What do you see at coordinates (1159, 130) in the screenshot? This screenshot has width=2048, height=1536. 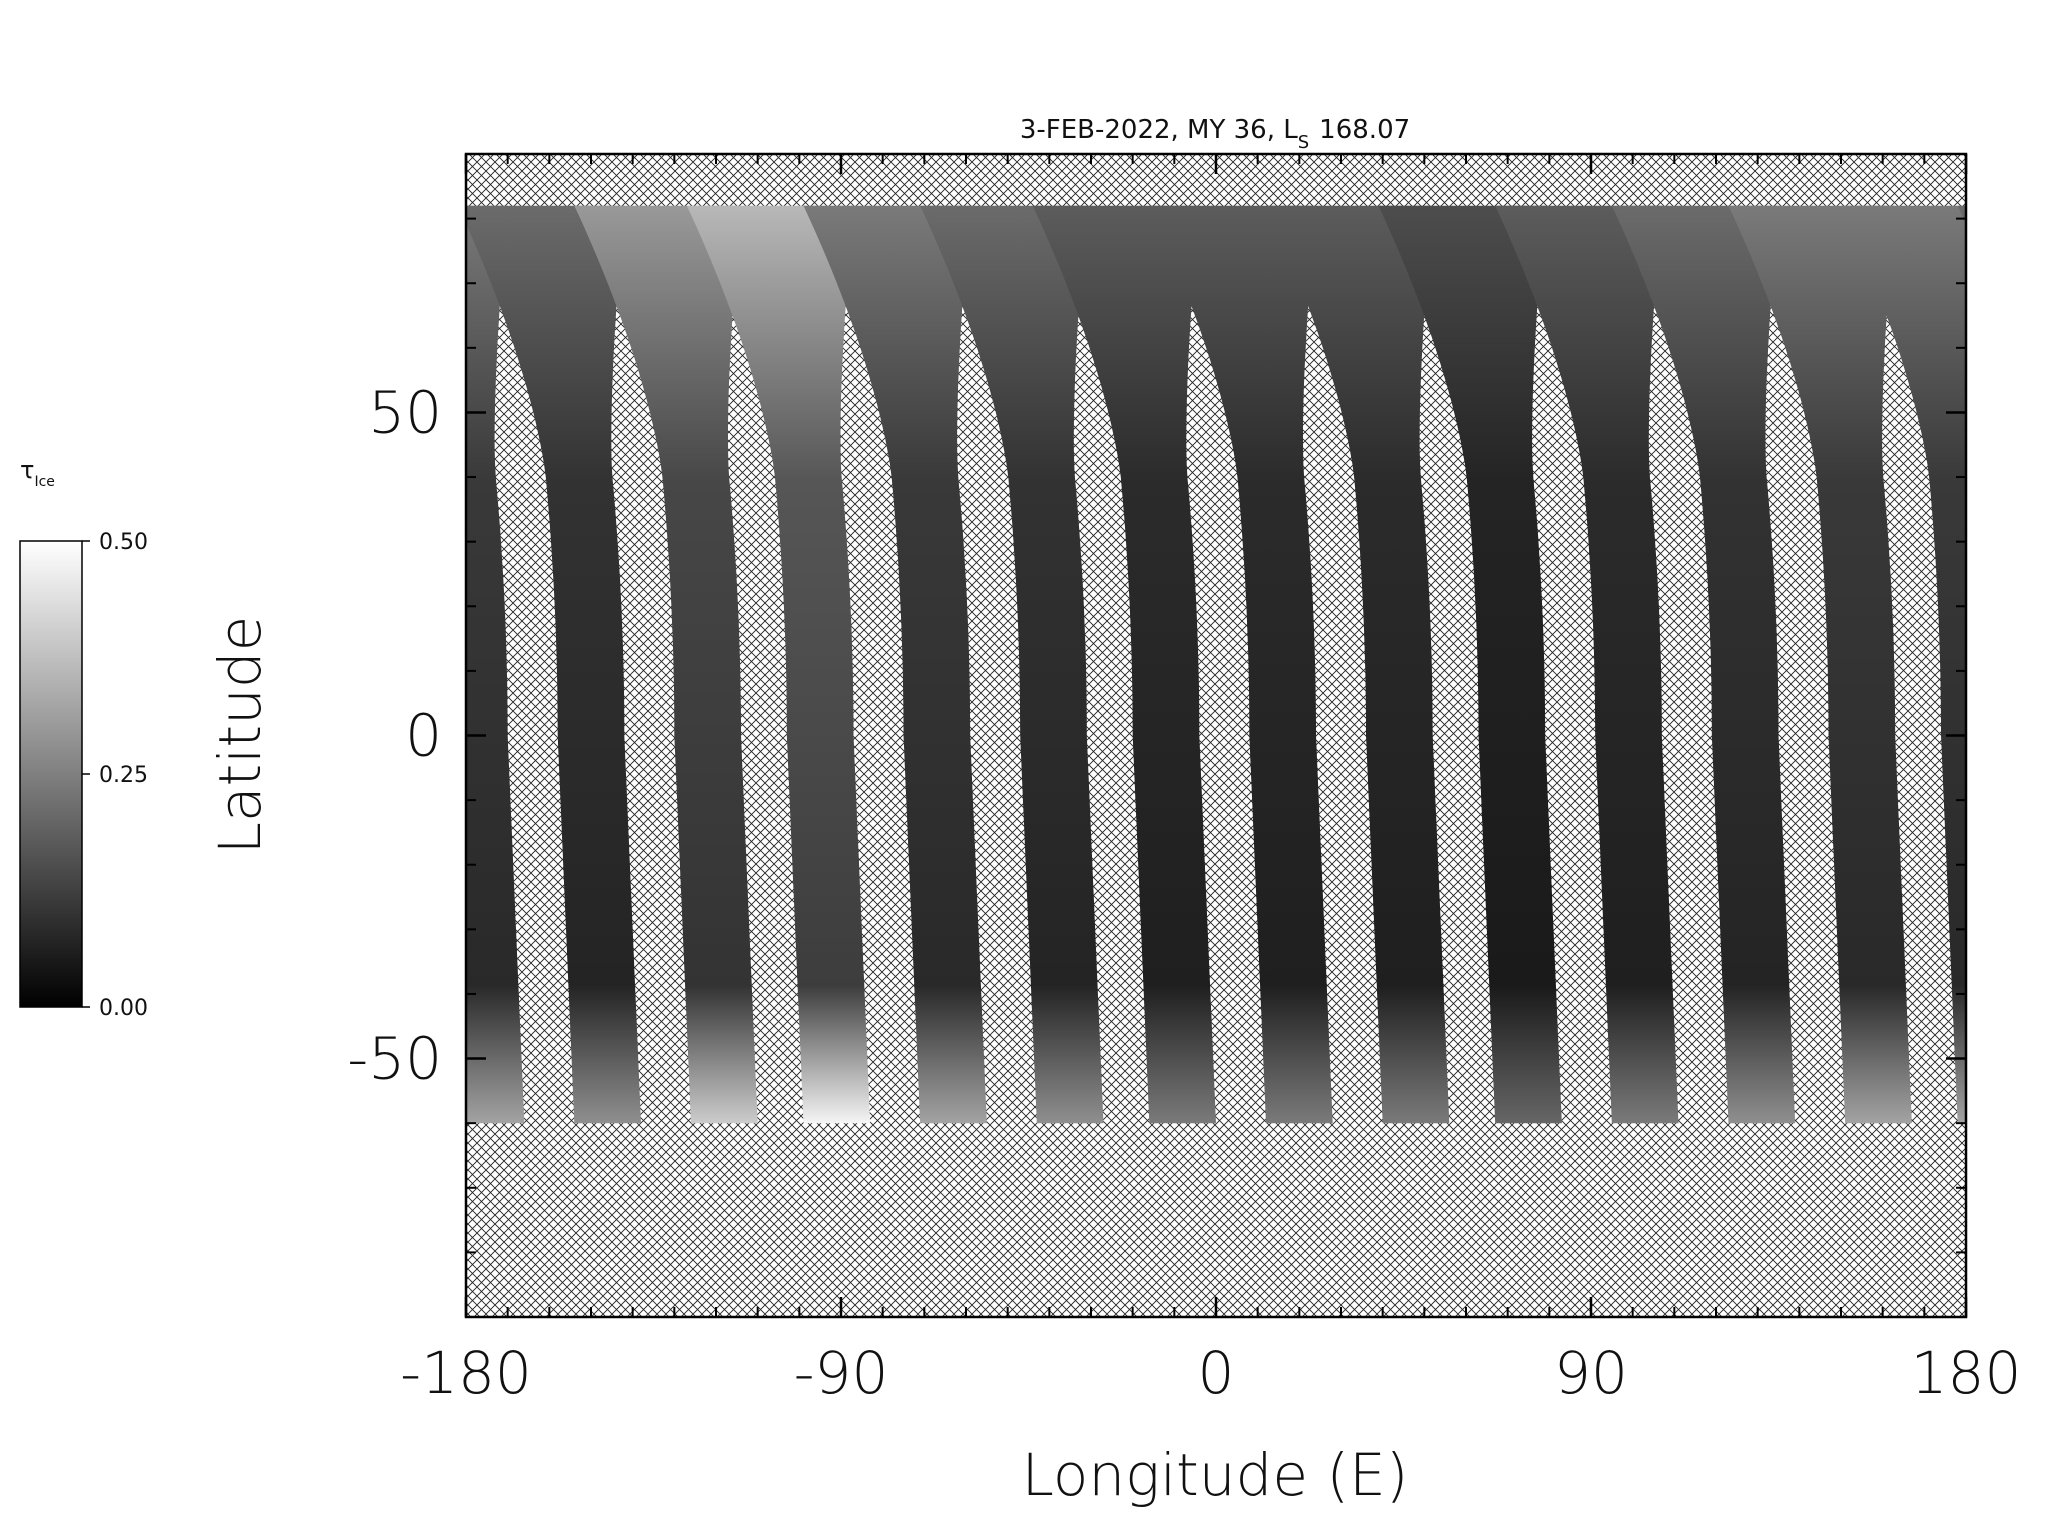 I see `title-text: 3-FEB-2022, MY 36, L` at bounding box center [1159, 130].